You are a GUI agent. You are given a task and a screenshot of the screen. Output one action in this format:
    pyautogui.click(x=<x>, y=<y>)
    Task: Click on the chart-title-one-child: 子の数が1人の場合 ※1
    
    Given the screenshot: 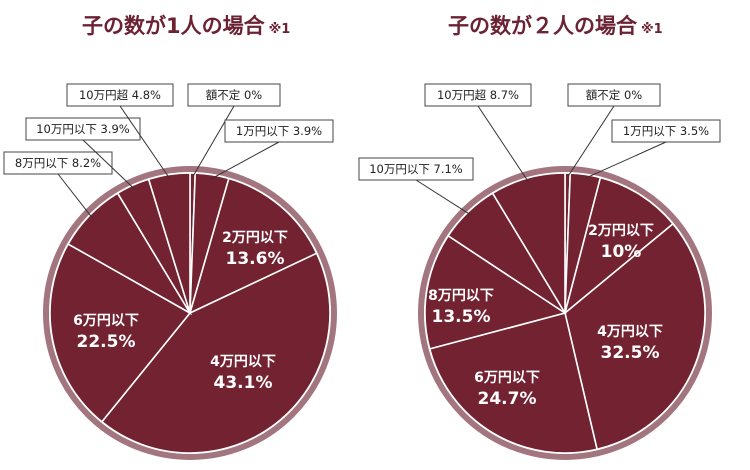 What is the action you would take?
    pyautogui.click(x=186, y=28)
    